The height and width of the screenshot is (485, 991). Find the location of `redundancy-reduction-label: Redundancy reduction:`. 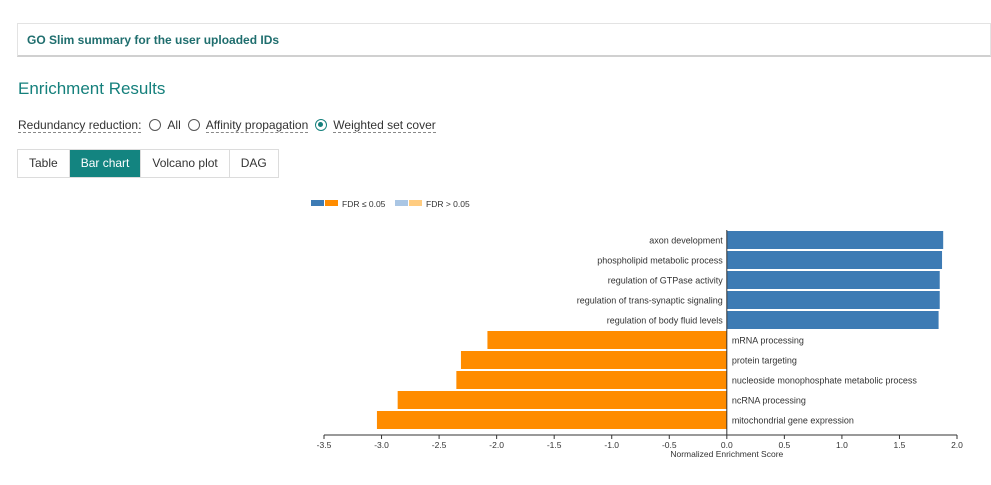

redundancy-reduction-label: Redundancy reduction: is located at coordinates (80, 125).